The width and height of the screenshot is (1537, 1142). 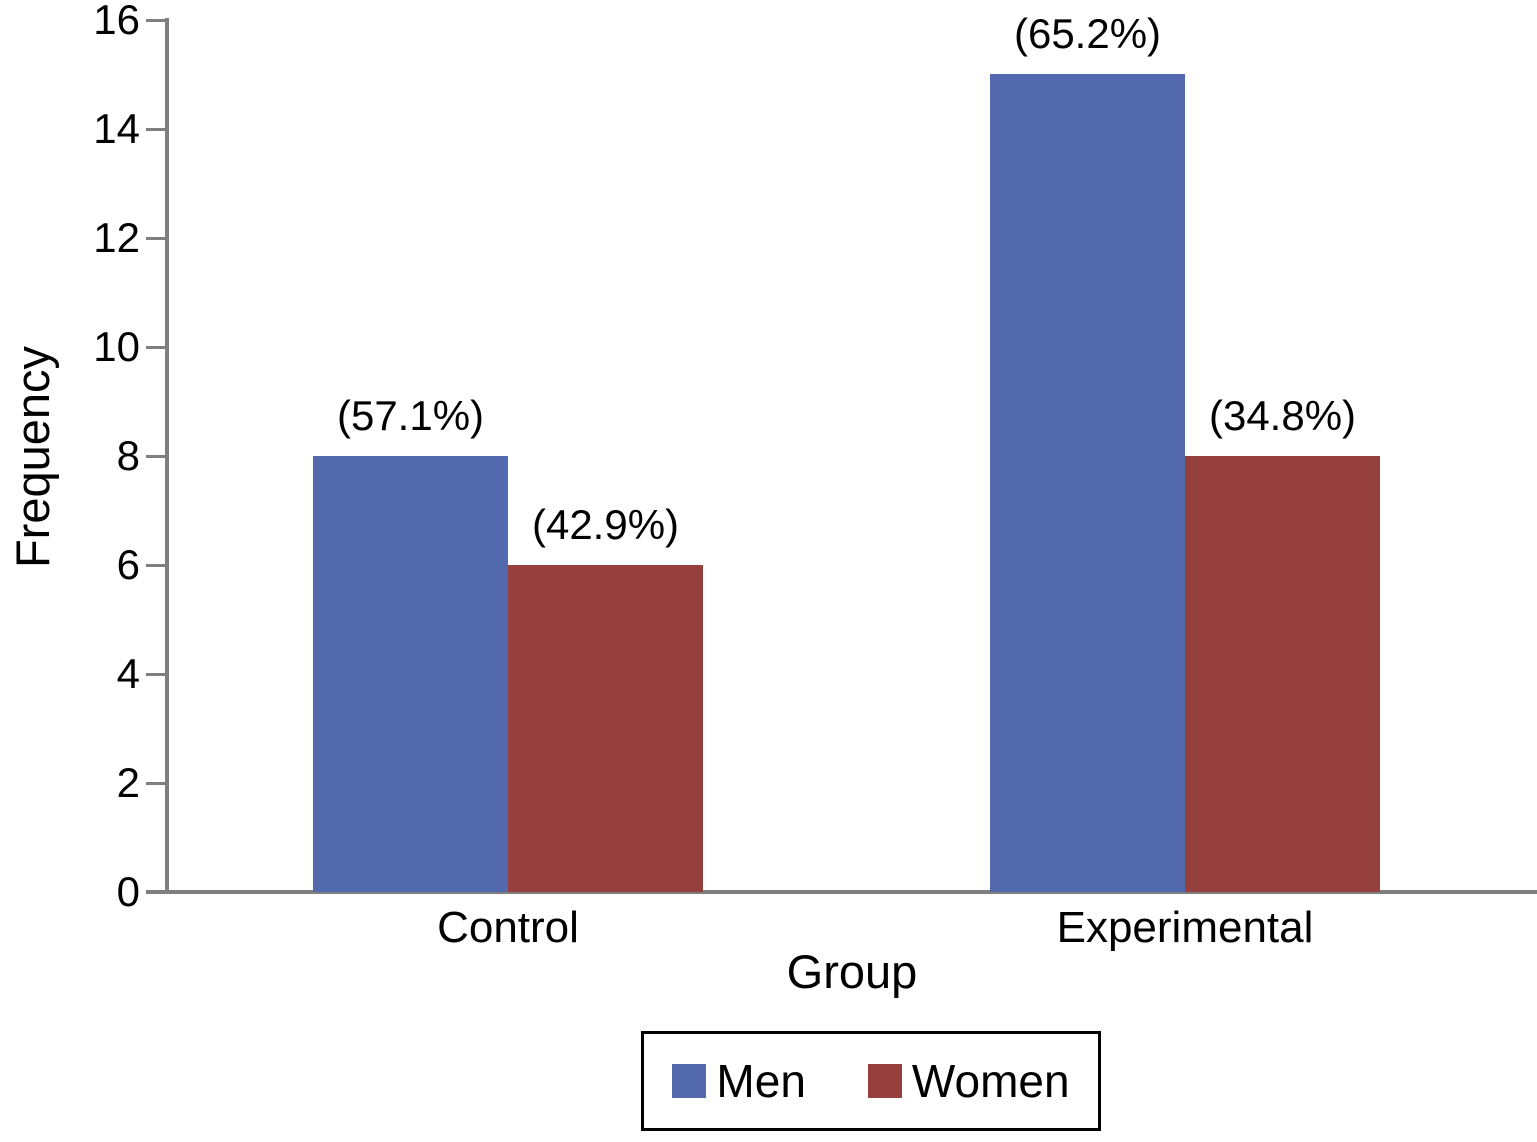 I want to click on men-color-swatch-icon, so click(x=689, y=1081).